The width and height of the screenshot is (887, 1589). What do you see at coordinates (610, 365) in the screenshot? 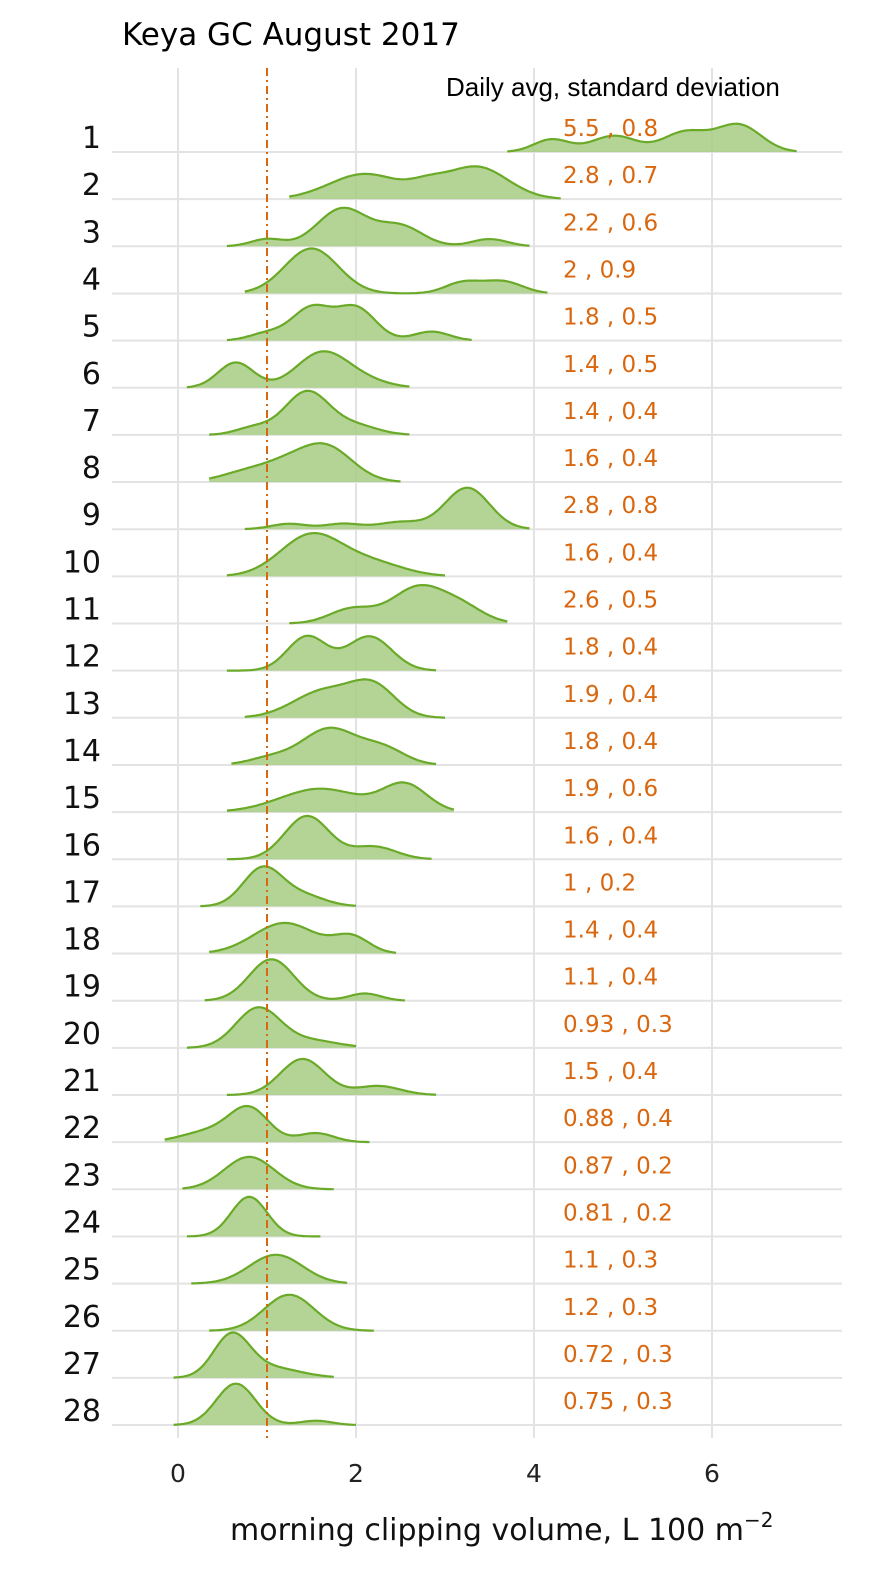
I see `stat-label: 1.4 , 0.5` at bounding box center [610, 365].